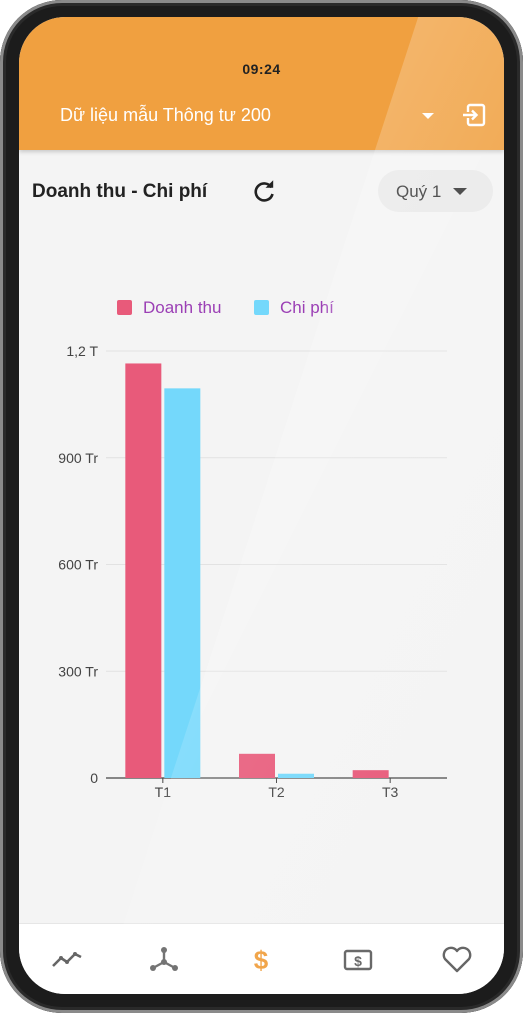  What do you see at coordinates (390, 792) in the screenshot?
I see `x-tick-label: T3` at bounding box center [390, 792].